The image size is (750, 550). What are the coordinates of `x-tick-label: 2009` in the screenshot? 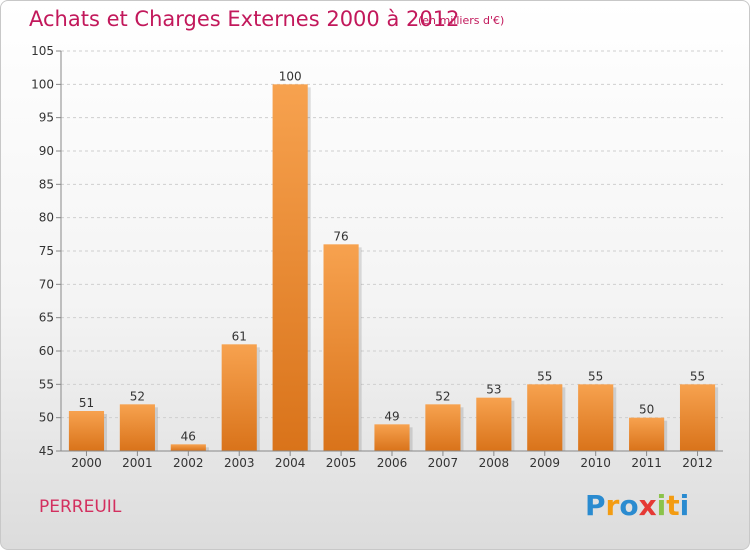 It's located at (544, 463).